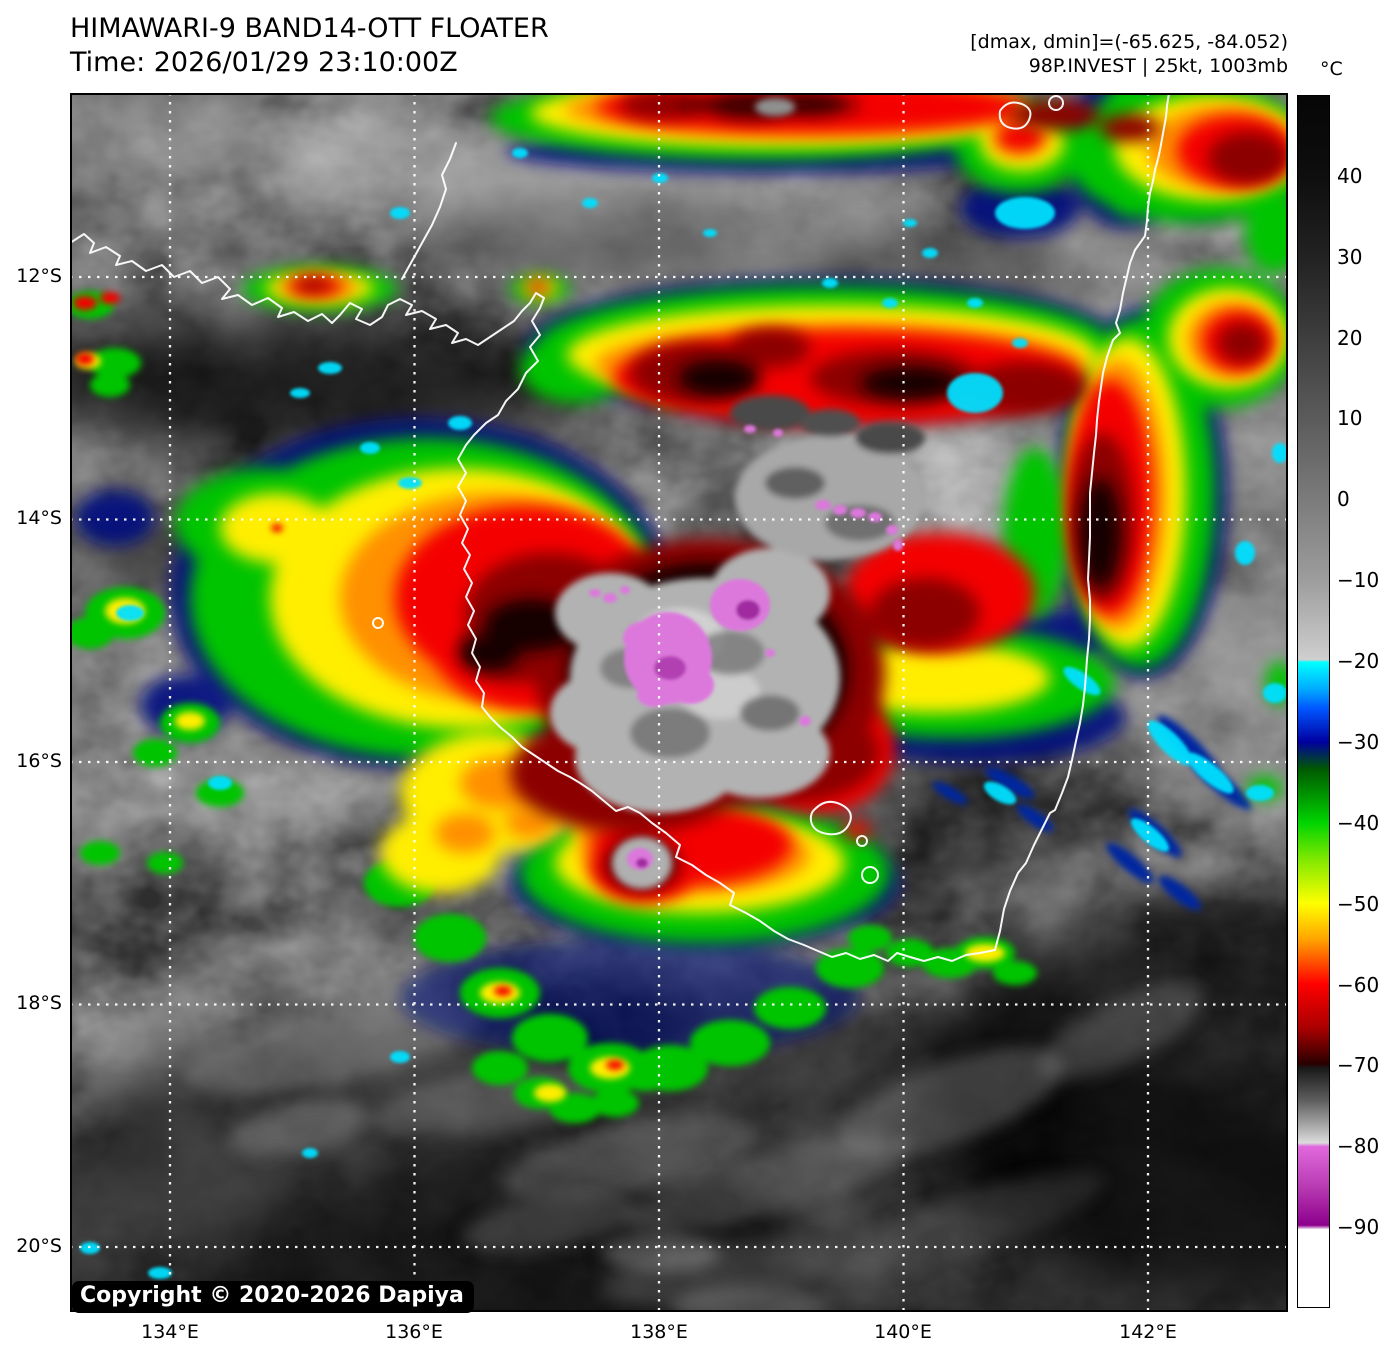 This screenshot has height=1359, width=1388. What do you see at coordinates (39, 1246) in the screenshot?
I see `lat-label-20s: 20°S` at bounding box center [39, 1246].